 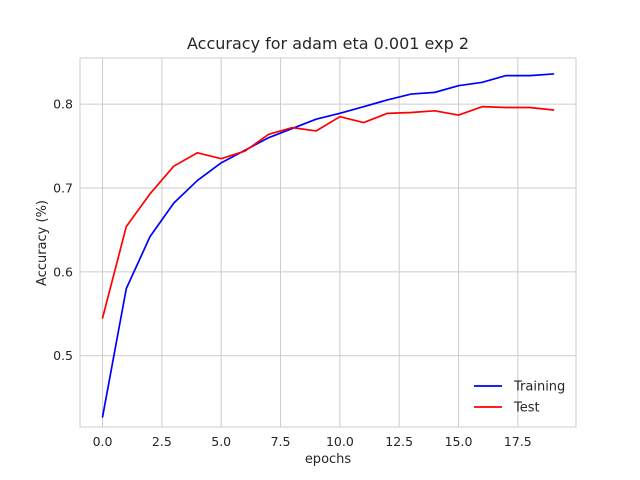 I want to click on x-tick-label: 0.0, so click(x=103, y=441).